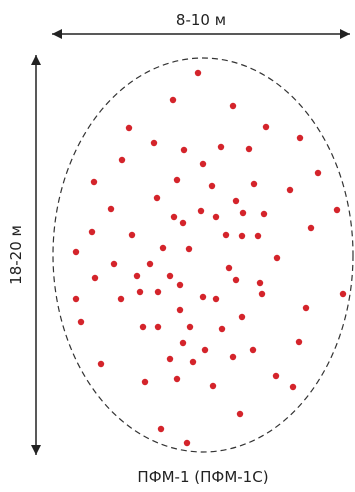 The image size is (355, 492). Describe the element at coordinates (16, 255) in the screenshot. I see `height-label: 18-20 м` at that location.